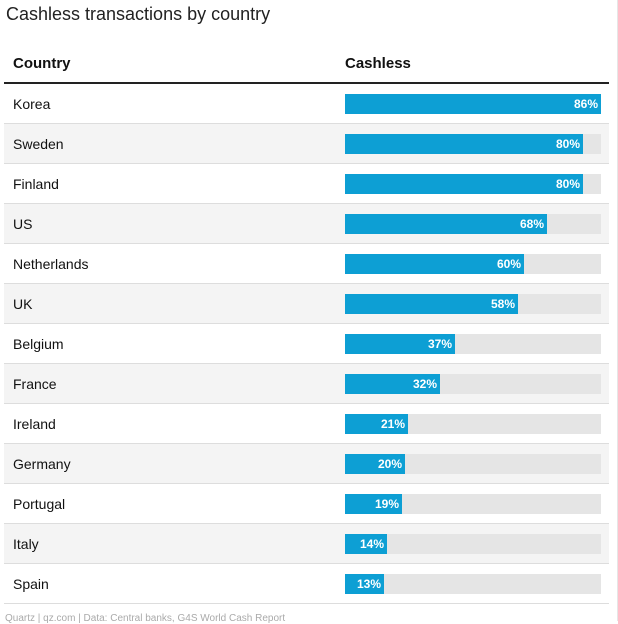 Image resolution: width=618 pixels, height=624 pixels. What do you see at coordinates (34, 424) in the screenshot?
I see `country-label: Ireland` at bounding box center [34, 424].